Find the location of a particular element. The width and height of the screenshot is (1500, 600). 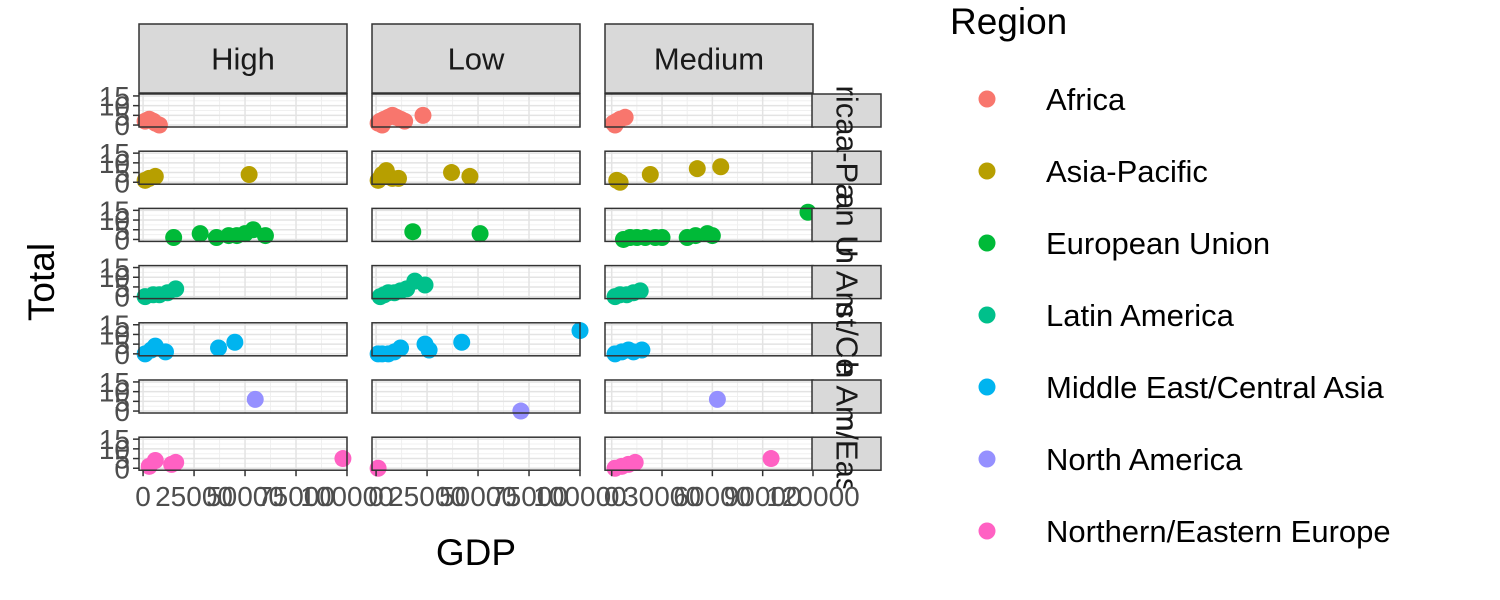

panel-middle-east-central-asia-medium is located at coordinates (709, 342).